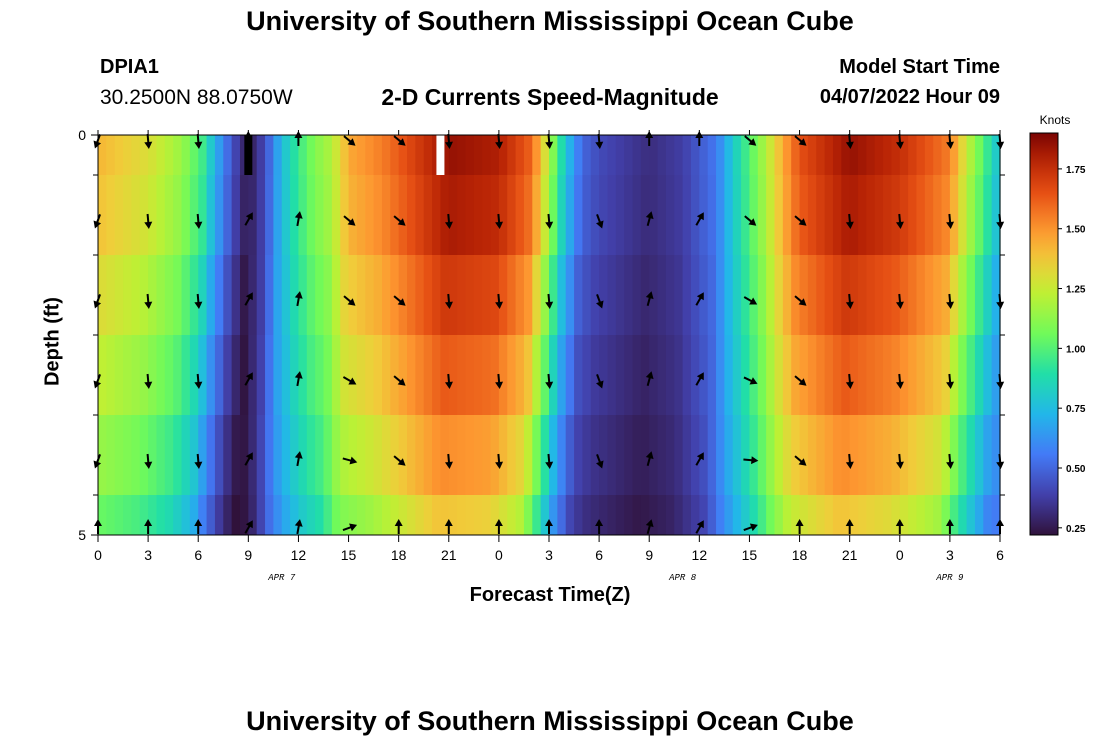 The height and width of the screenshot is (750, 1100). What do you see at coordinates (1076, 349) in the screenshot?
I see `colorbar-tick-label: 1.00` at bounding box center [1076, 349].